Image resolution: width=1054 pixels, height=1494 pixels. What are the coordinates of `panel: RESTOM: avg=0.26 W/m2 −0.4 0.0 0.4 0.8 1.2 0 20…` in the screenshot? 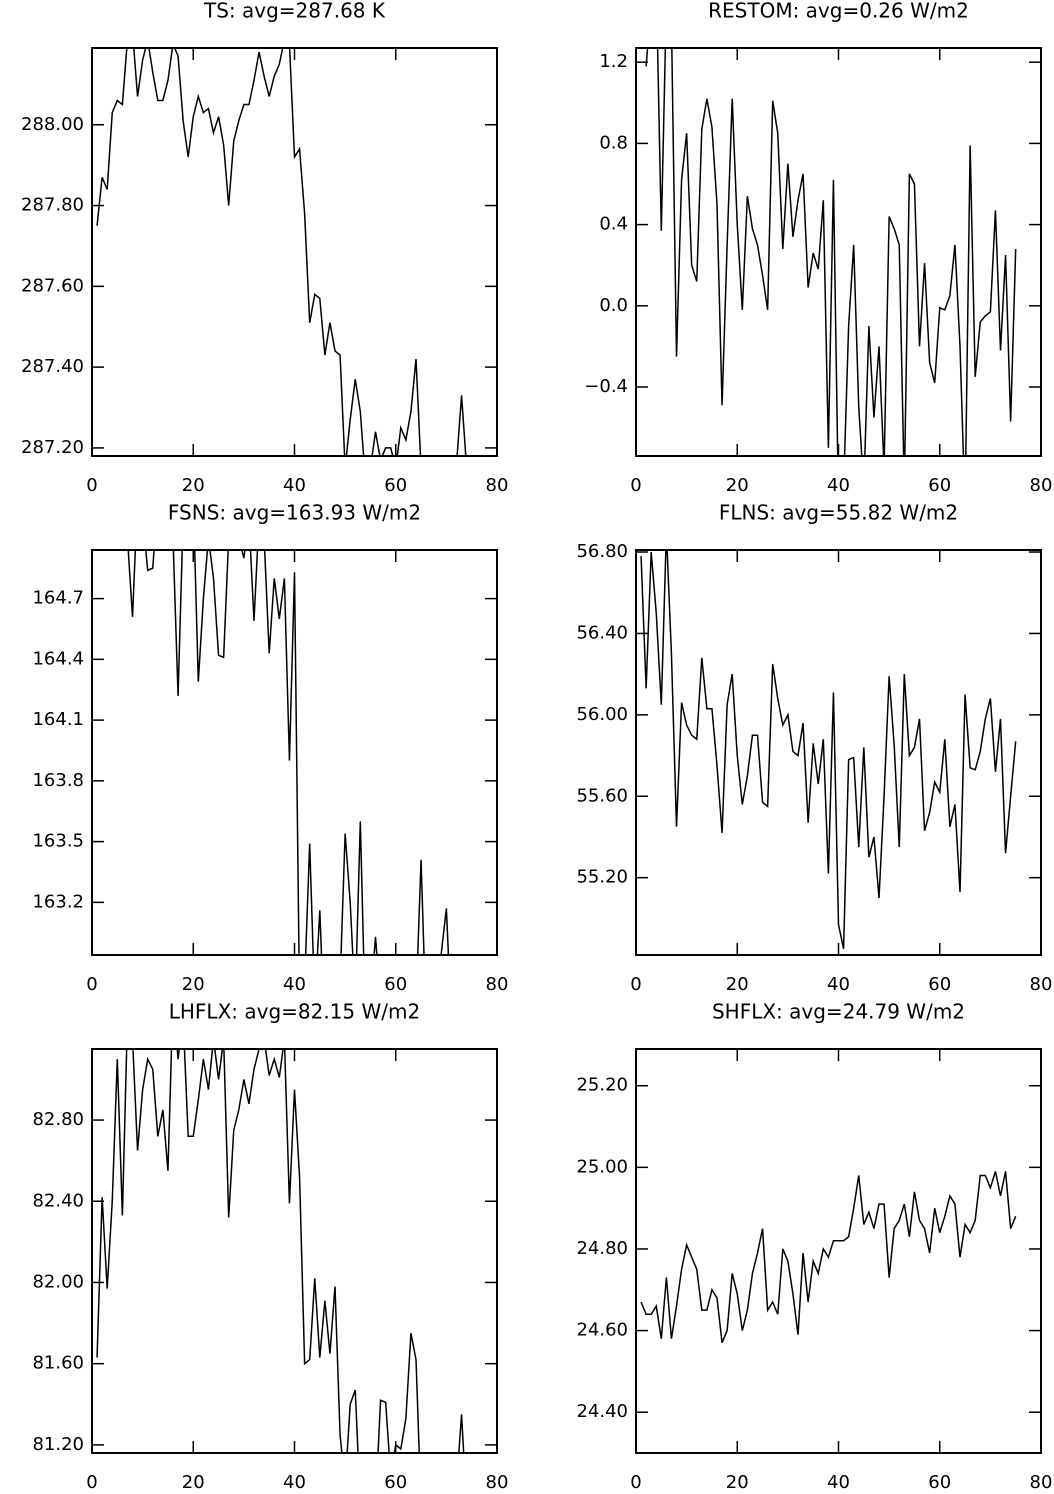 It's located at (818, 248).